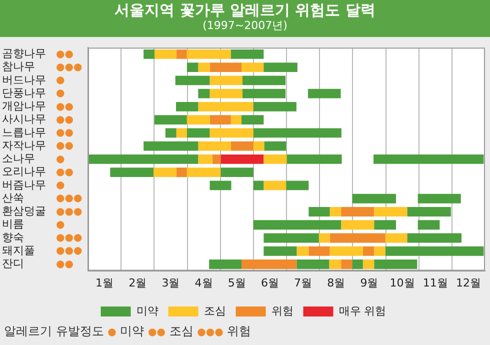 The width and height of the screenshot is (490, 345). What do you see at coordinates (24, 145) in the screenshot?
I see `y-tick-label: 자작나무` at bounding box center [24, 145].